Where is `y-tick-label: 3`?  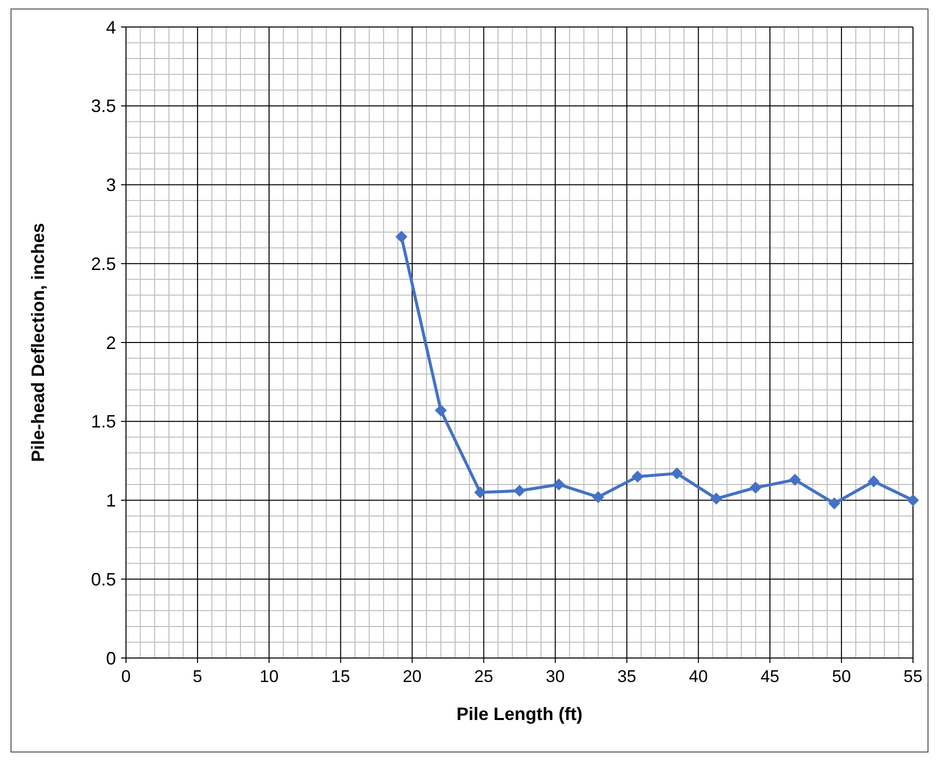 y-tick-label: 3 is located at coordinates (111, 185).